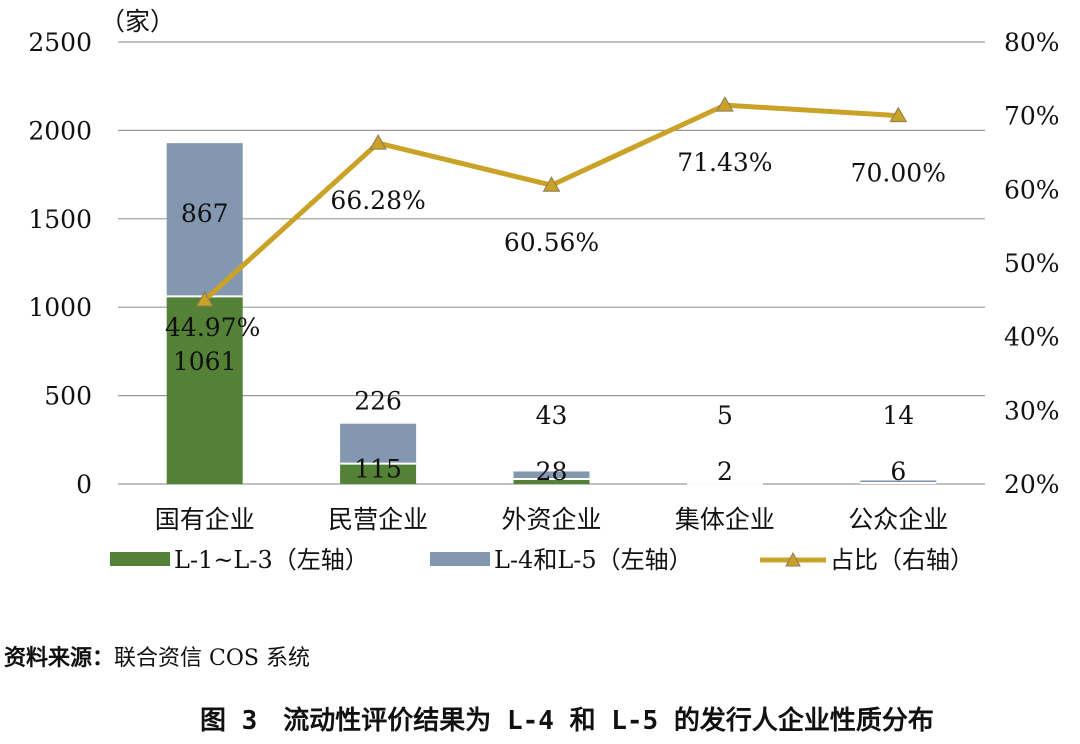 The width and height of the screenshot is (1080, 744). Describe the element at coordinates (378, 469) in the screenshot. I see `data-label-l1-l3: 115` at that location.